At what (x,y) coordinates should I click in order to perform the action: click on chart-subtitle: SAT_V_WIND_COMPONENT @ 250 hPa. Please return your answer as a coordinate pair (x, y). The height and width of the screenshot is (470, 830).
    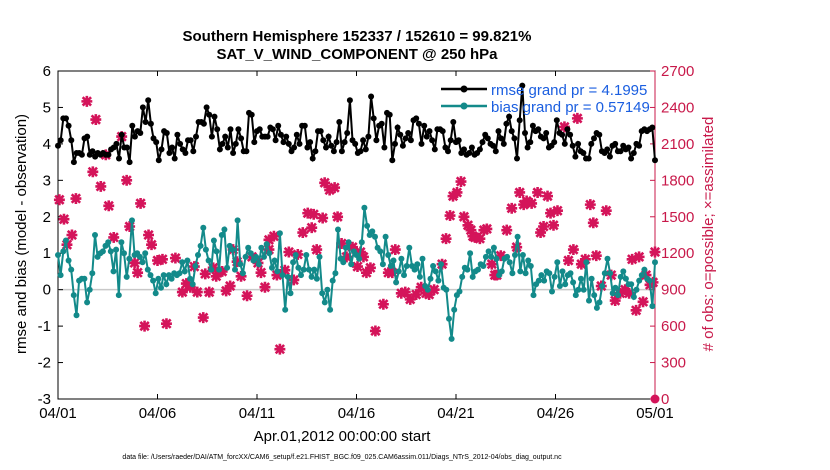
    Looking at the image, I should click on (357, 54).